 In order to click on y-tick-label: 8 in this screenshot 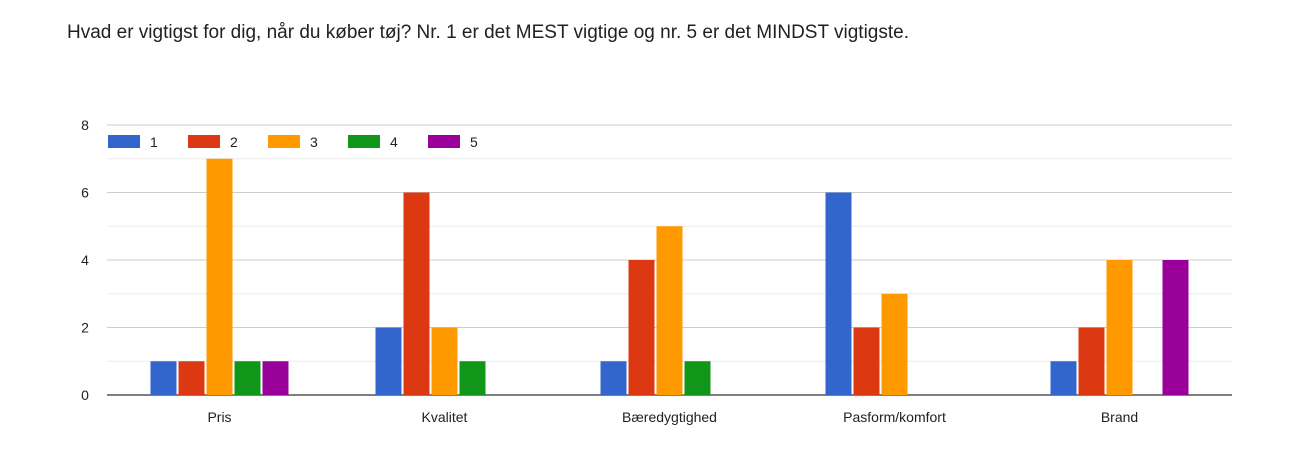, I will do `click(85, 125)`.